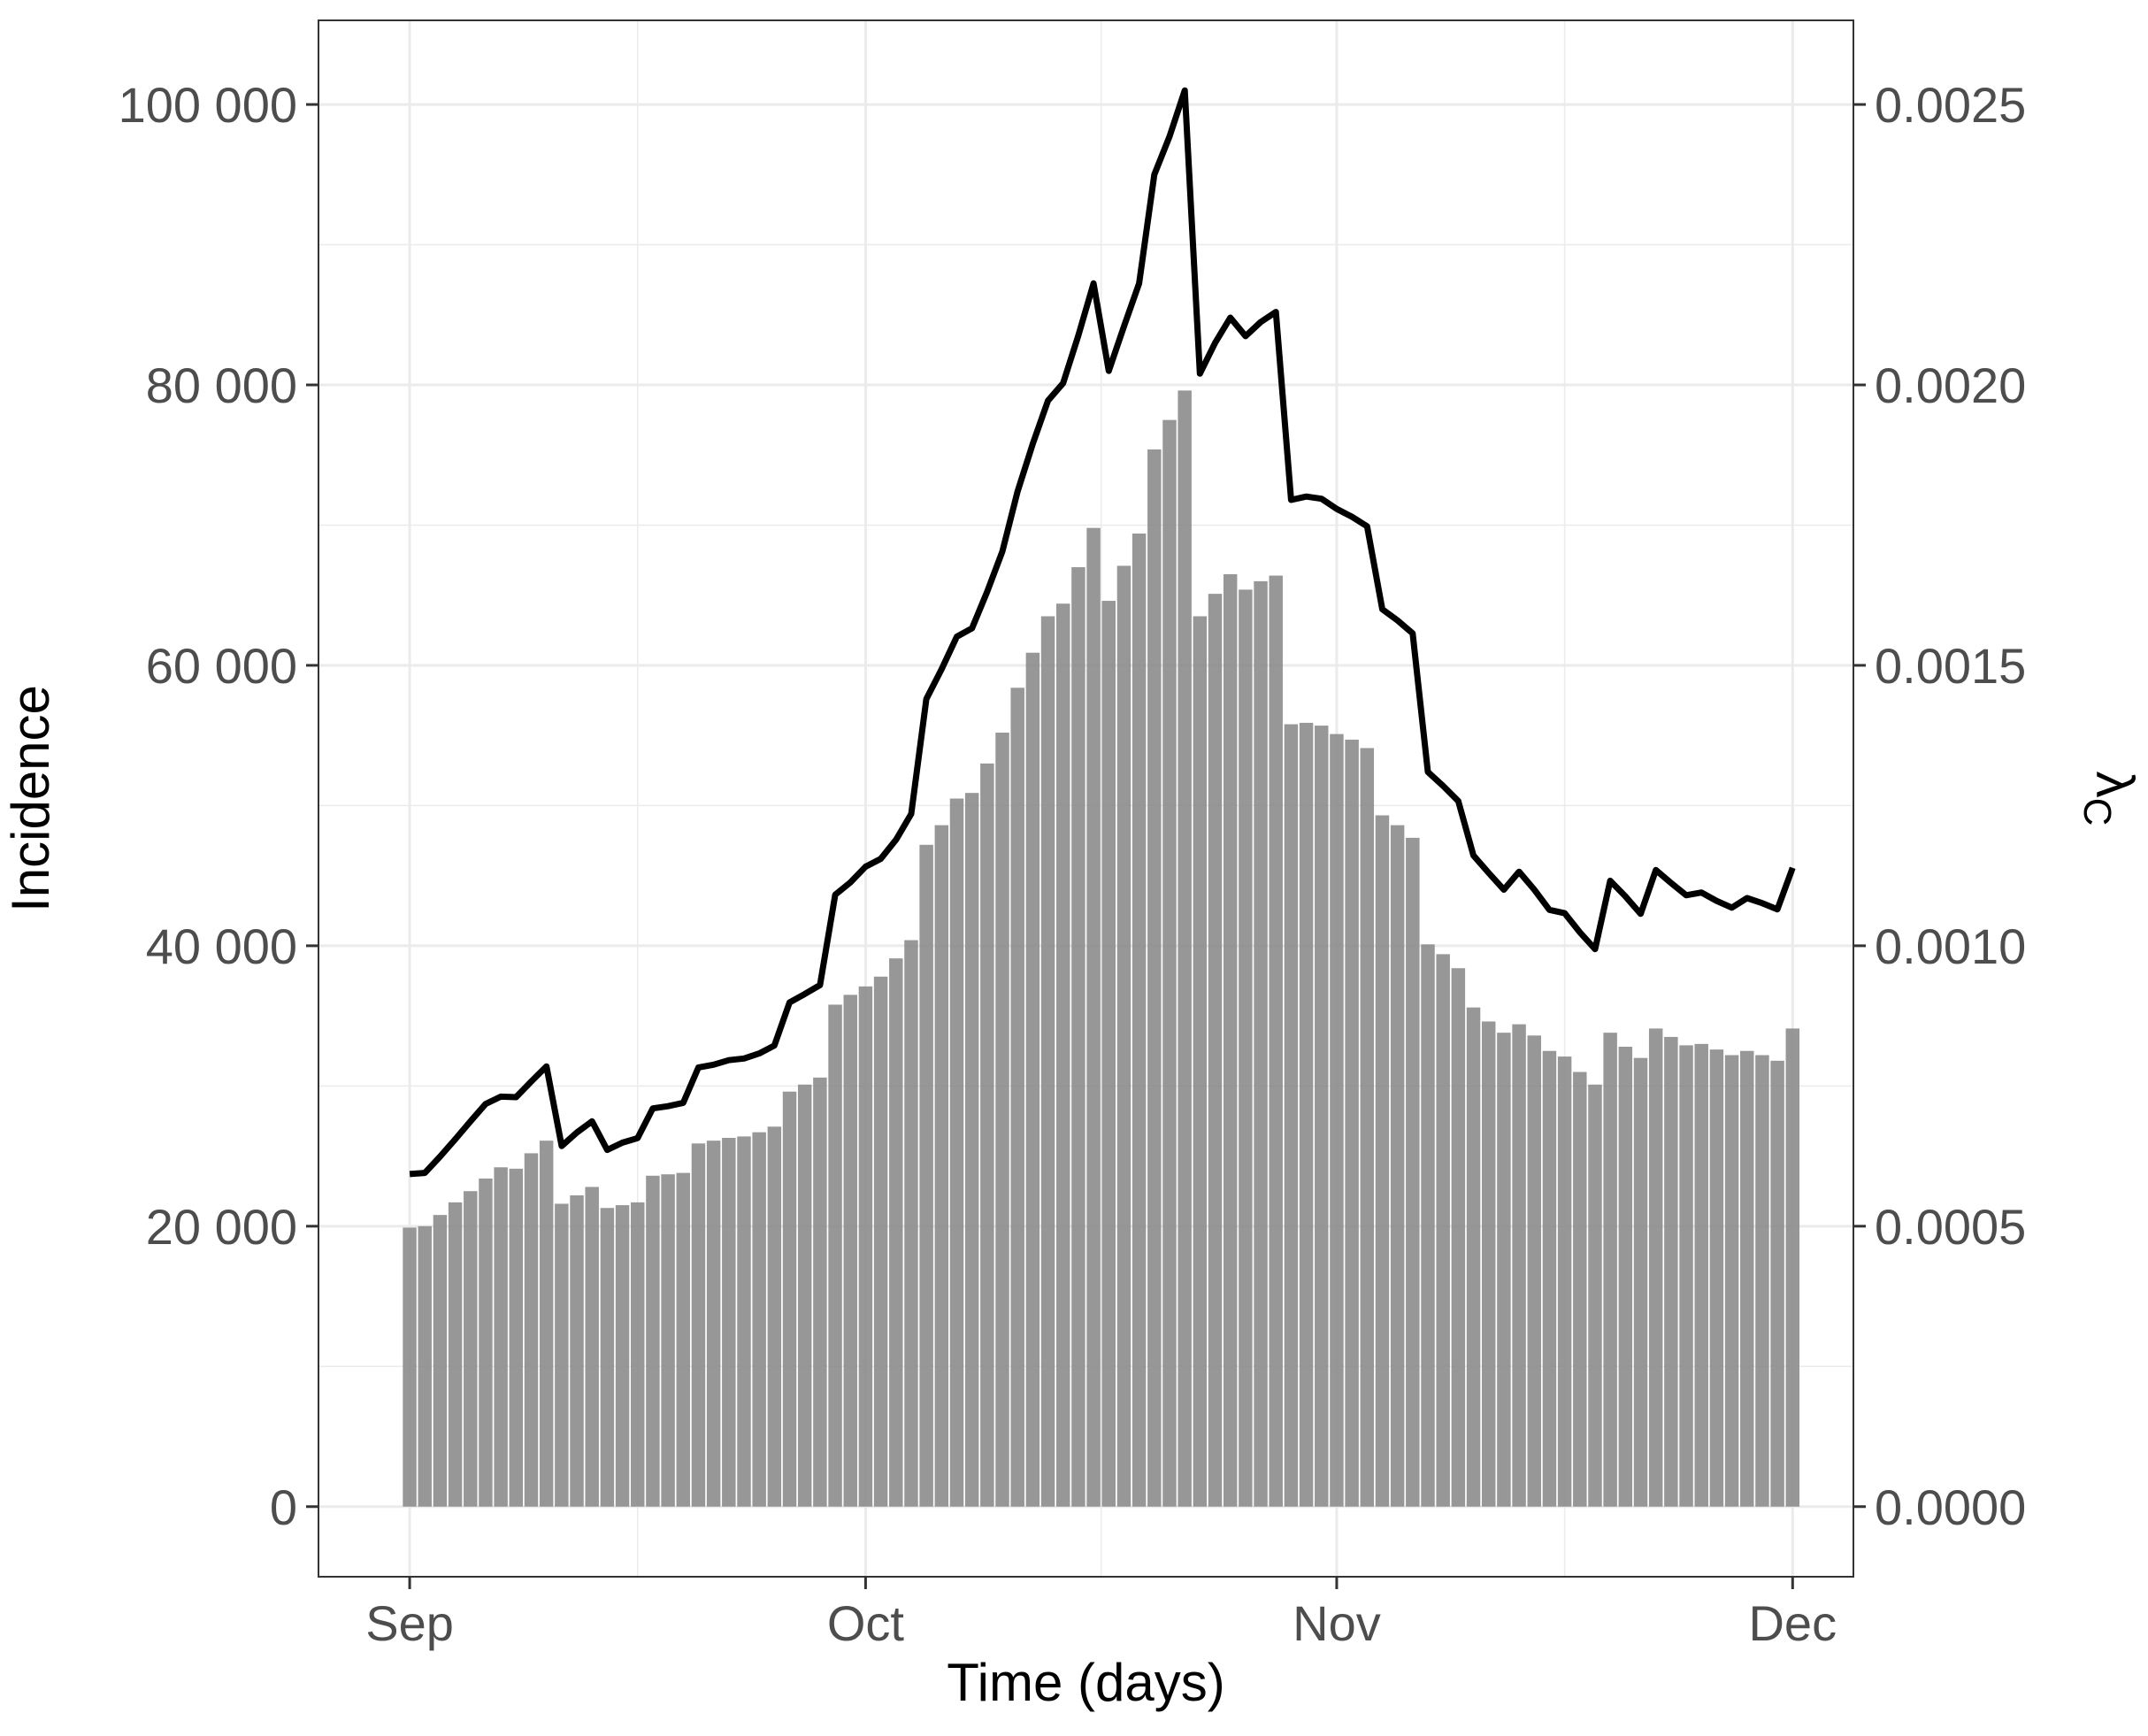 Image resolution: width=2148 pixels, height=1736 pixels. What do you see at coordinates (221, 946) in the screenshot?
I see `y-tick-label: 40 000` at bounding box center [221, 946].